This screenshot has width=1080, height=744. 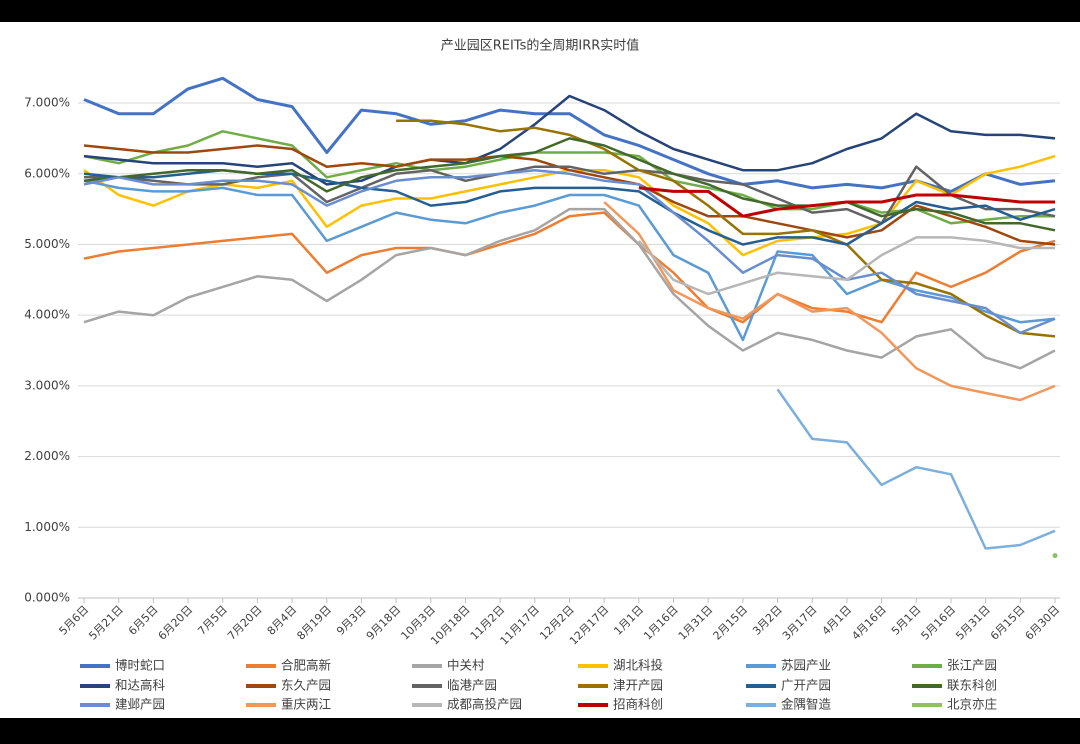 What do you see at coordinates (472, 685) in the screenshot?
I see `legend-label: 临港产园` at bounding box center [472, 685].